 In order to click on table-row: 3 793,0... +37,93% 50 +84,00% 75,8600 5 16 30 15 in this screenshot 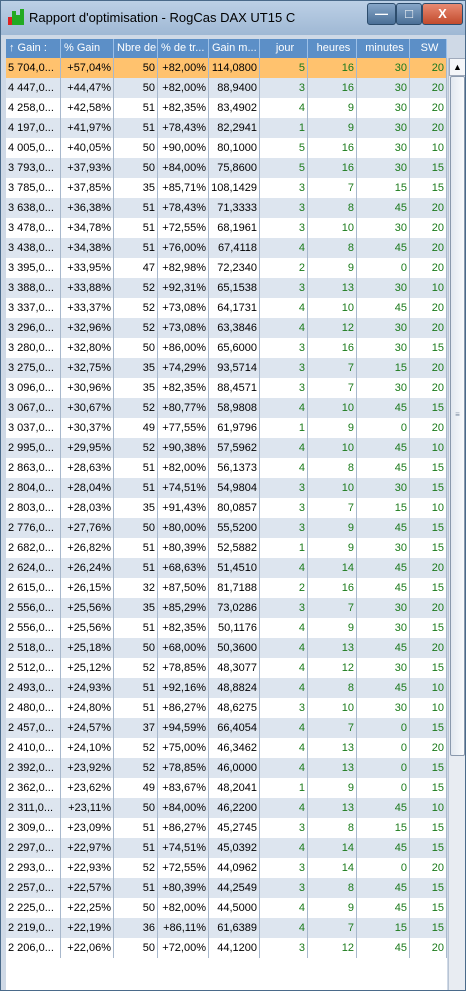, I will do `click(226, 168)`.